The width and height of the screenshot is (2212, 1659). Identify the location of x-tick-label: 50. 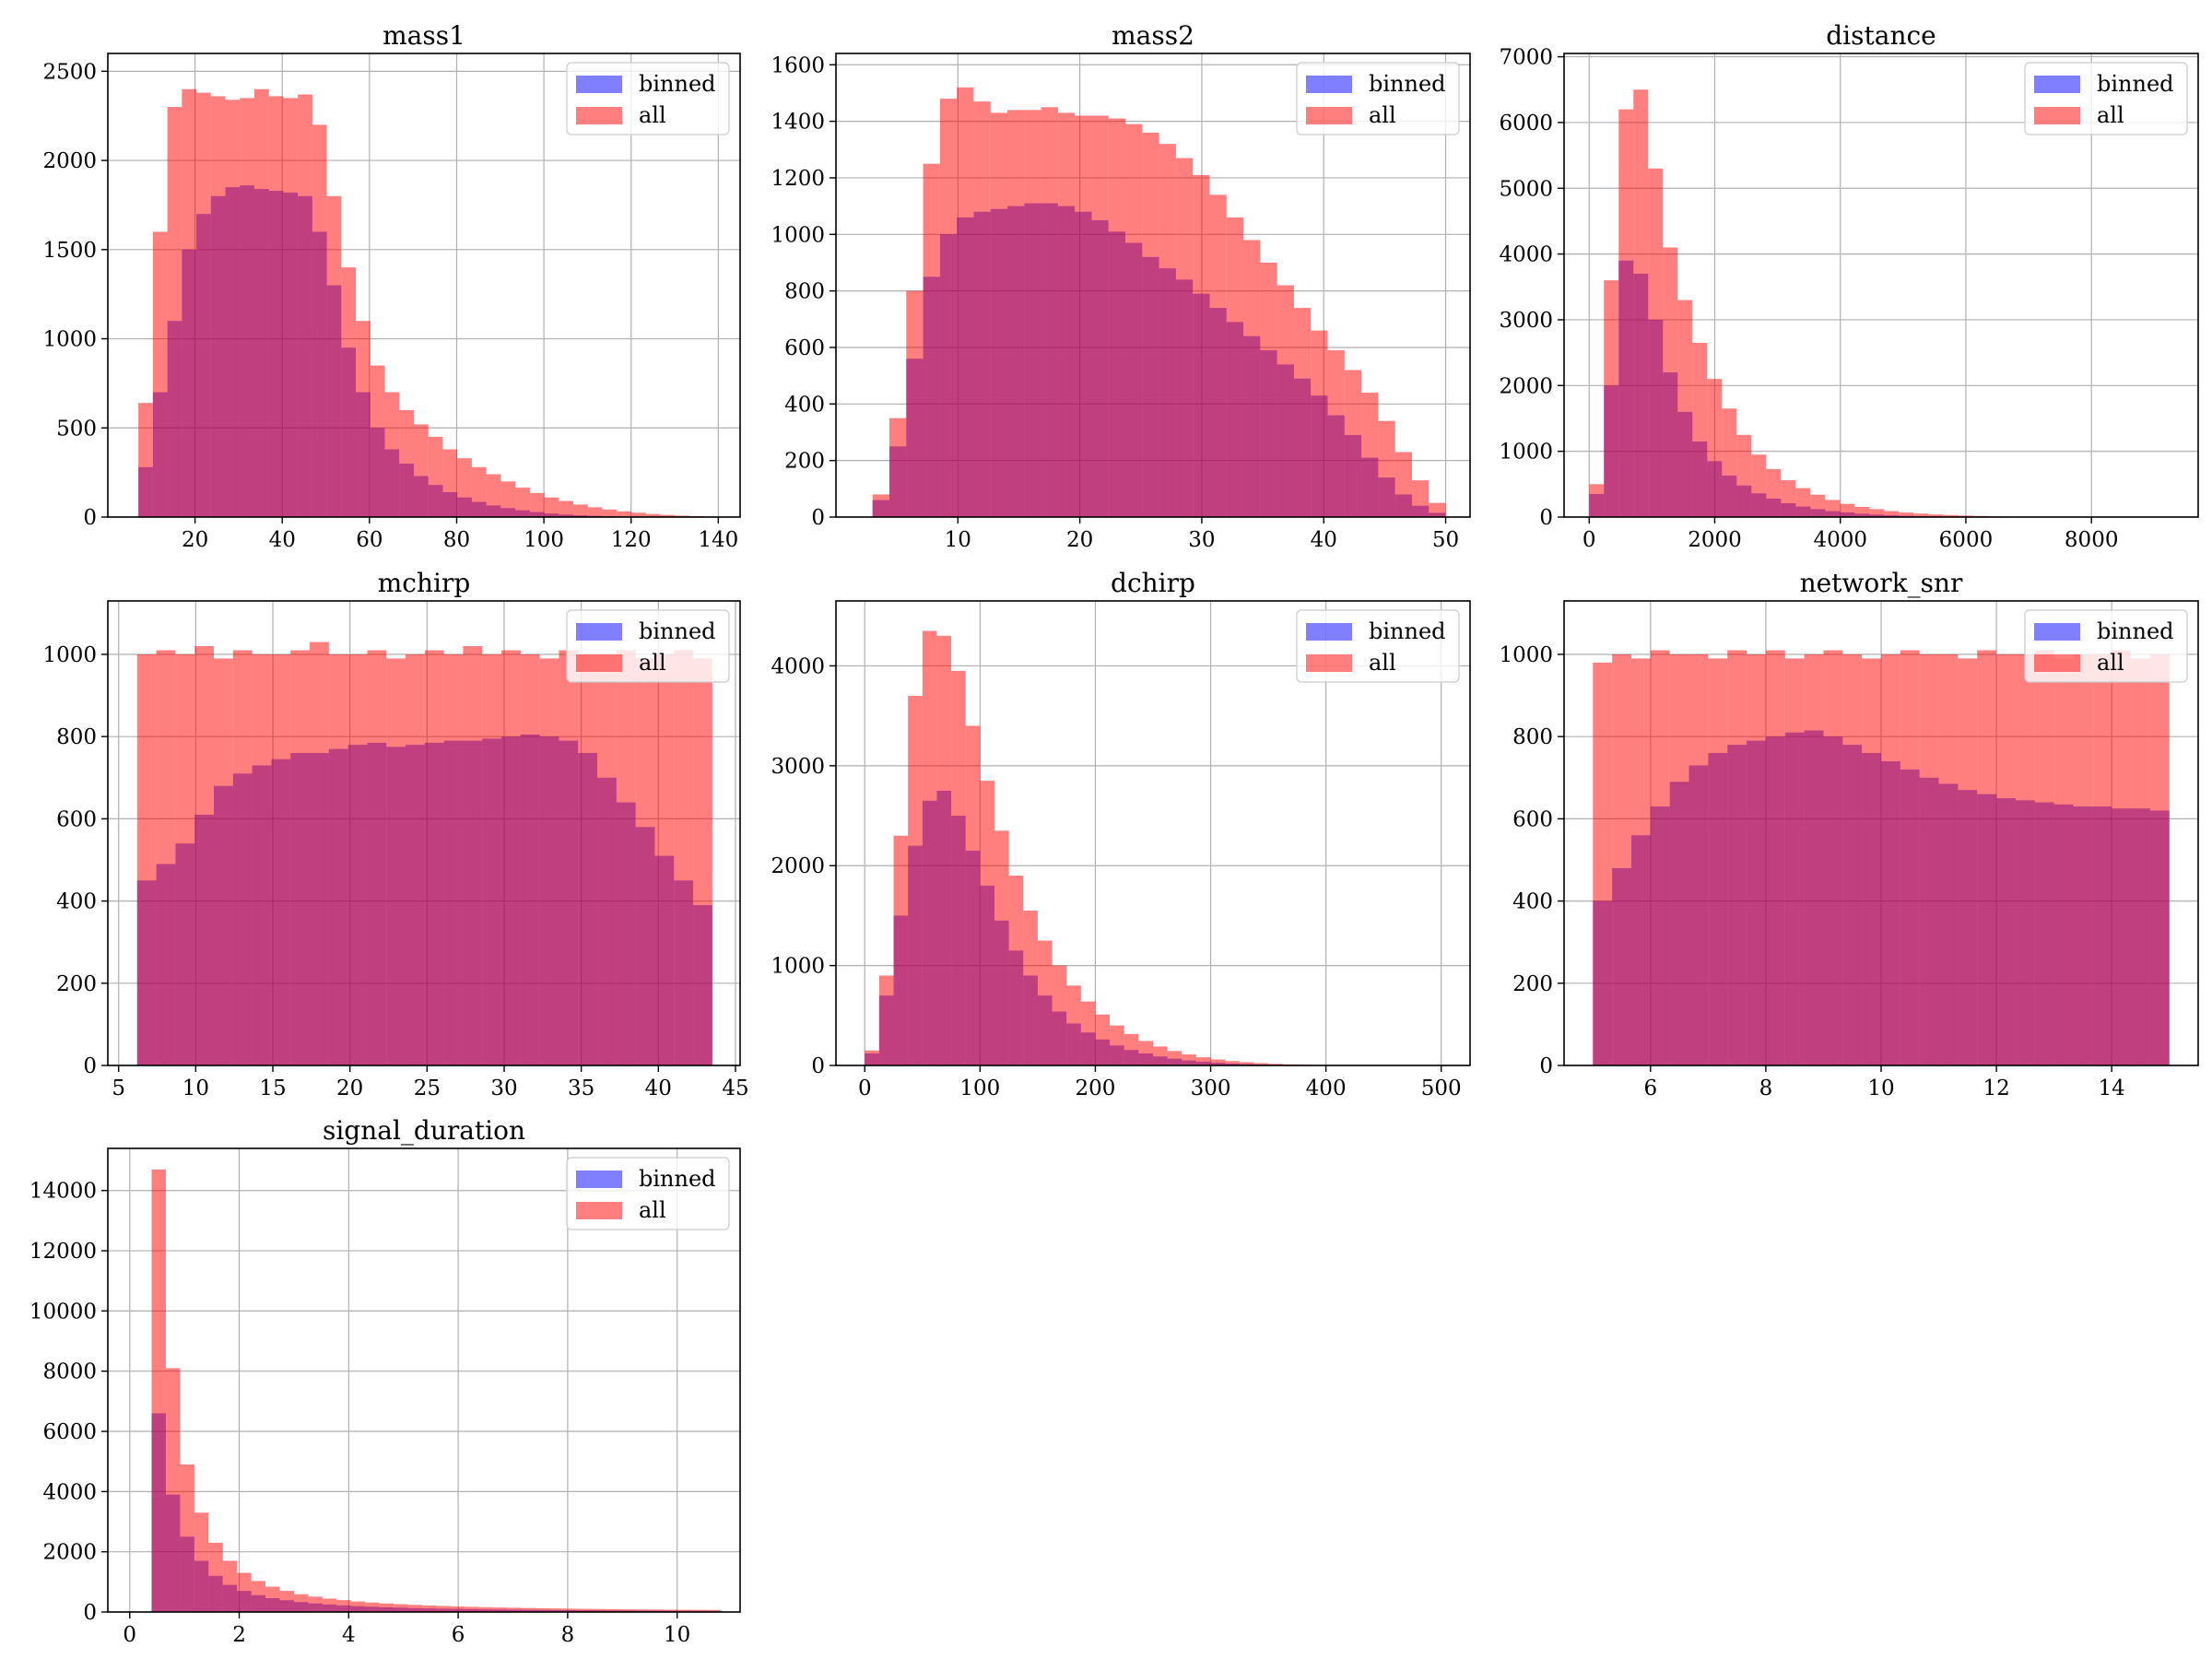
(1445, 540).